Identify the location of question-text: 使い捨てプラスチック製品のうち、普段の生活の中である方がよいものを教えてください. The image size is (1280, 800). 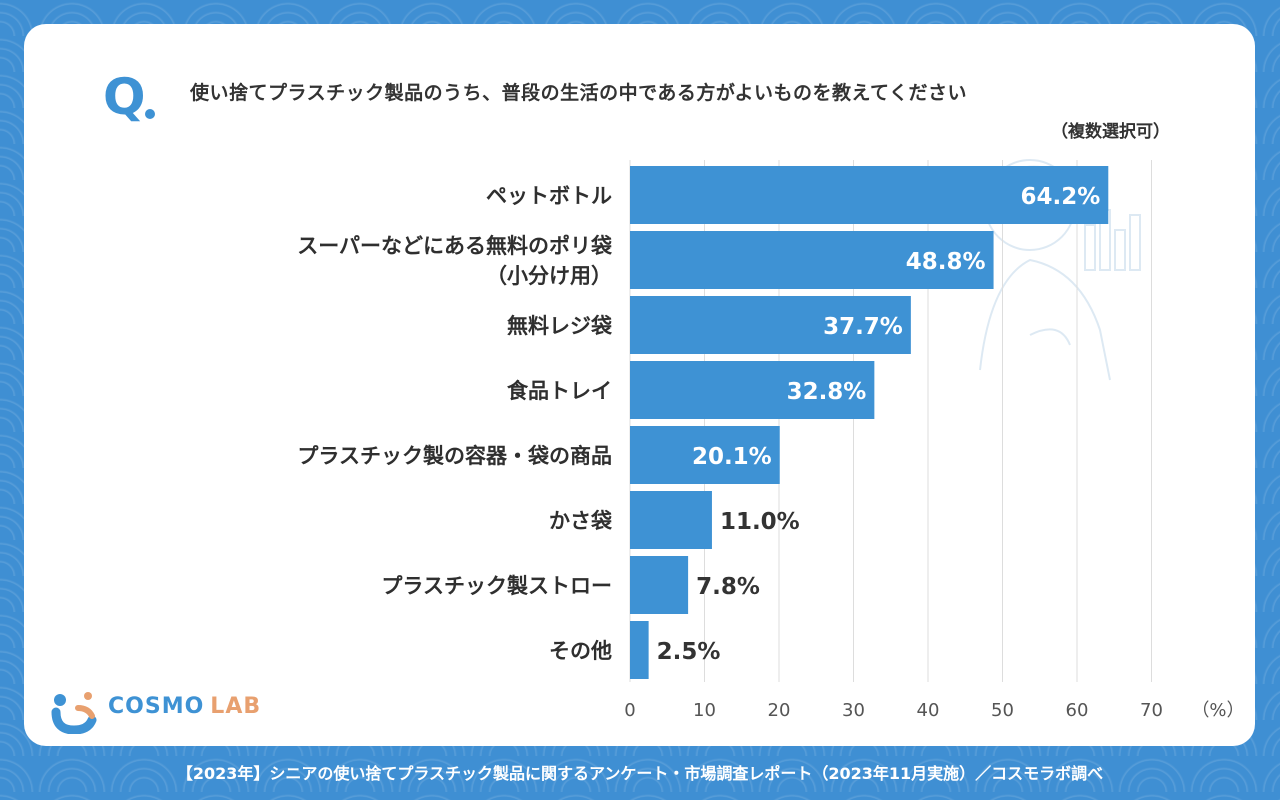
(578, 93).